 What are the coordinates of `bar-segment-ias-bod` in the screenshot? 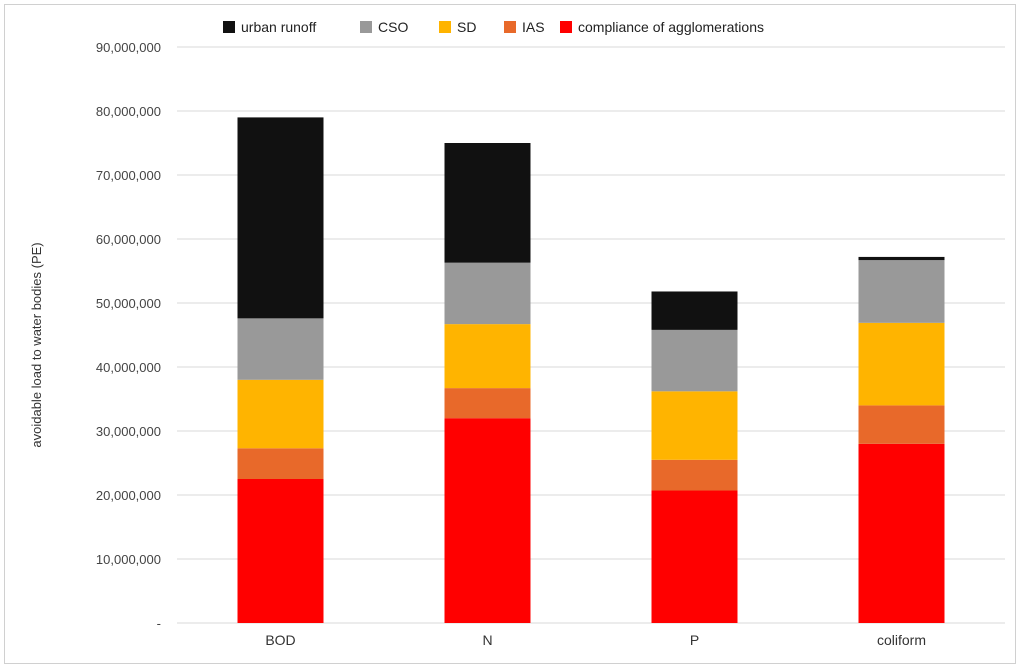 It's located at (280, 463).